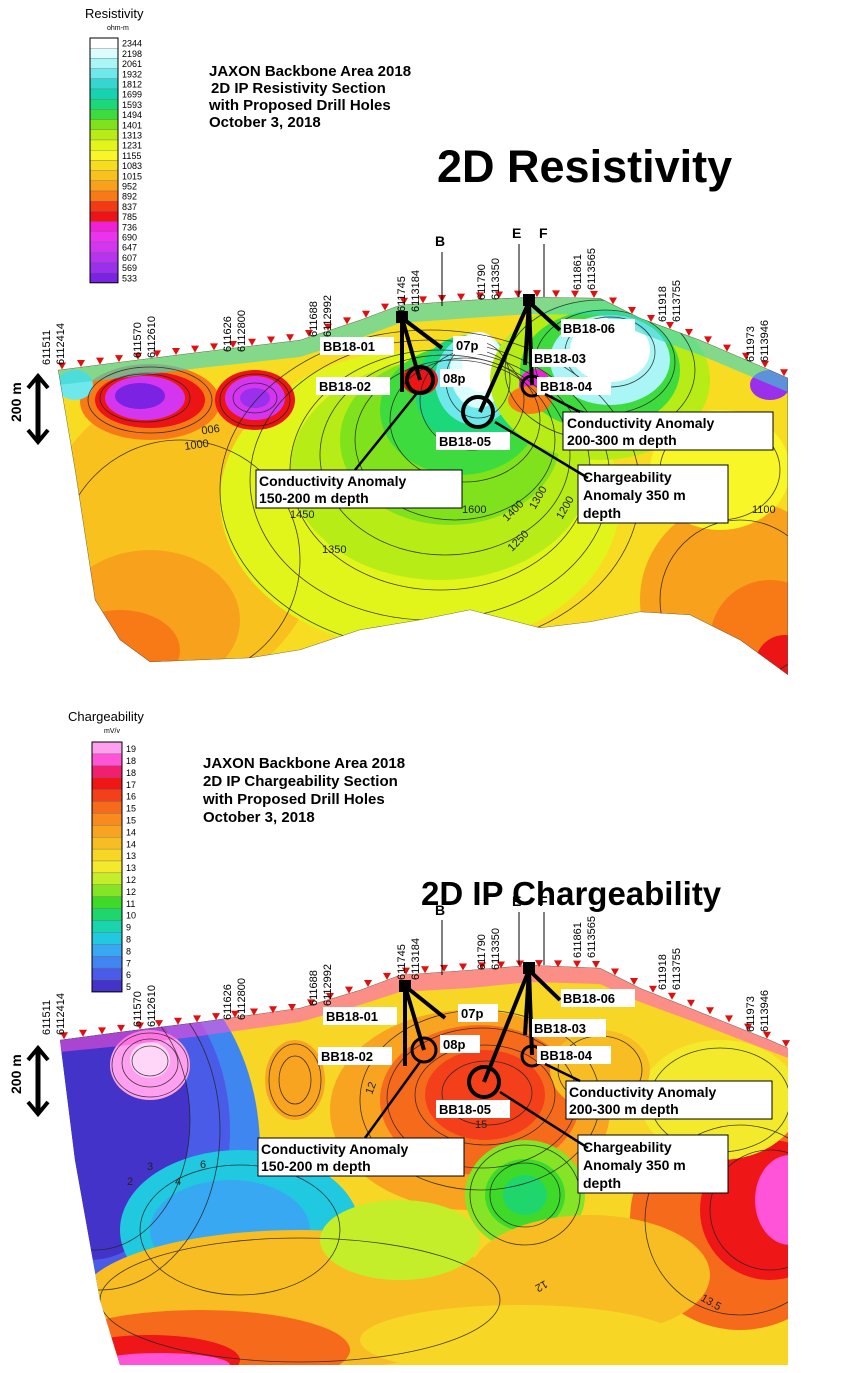 Image resolution: width=845 pixels, height=1373 pixels. What do you see at coordinates (211, 428) in the screenshot?
I see `resistivity-contour-label-900: 900` at bounding box center [211, 428].